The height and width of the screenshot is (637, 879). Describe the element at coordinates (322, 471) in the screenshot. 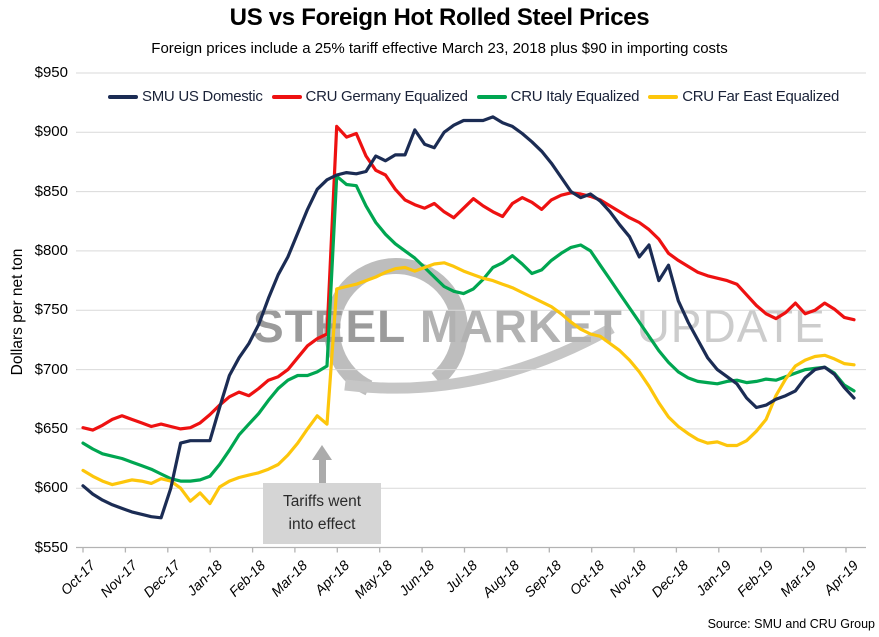

I see `annotation-arrow-stem` at that location.